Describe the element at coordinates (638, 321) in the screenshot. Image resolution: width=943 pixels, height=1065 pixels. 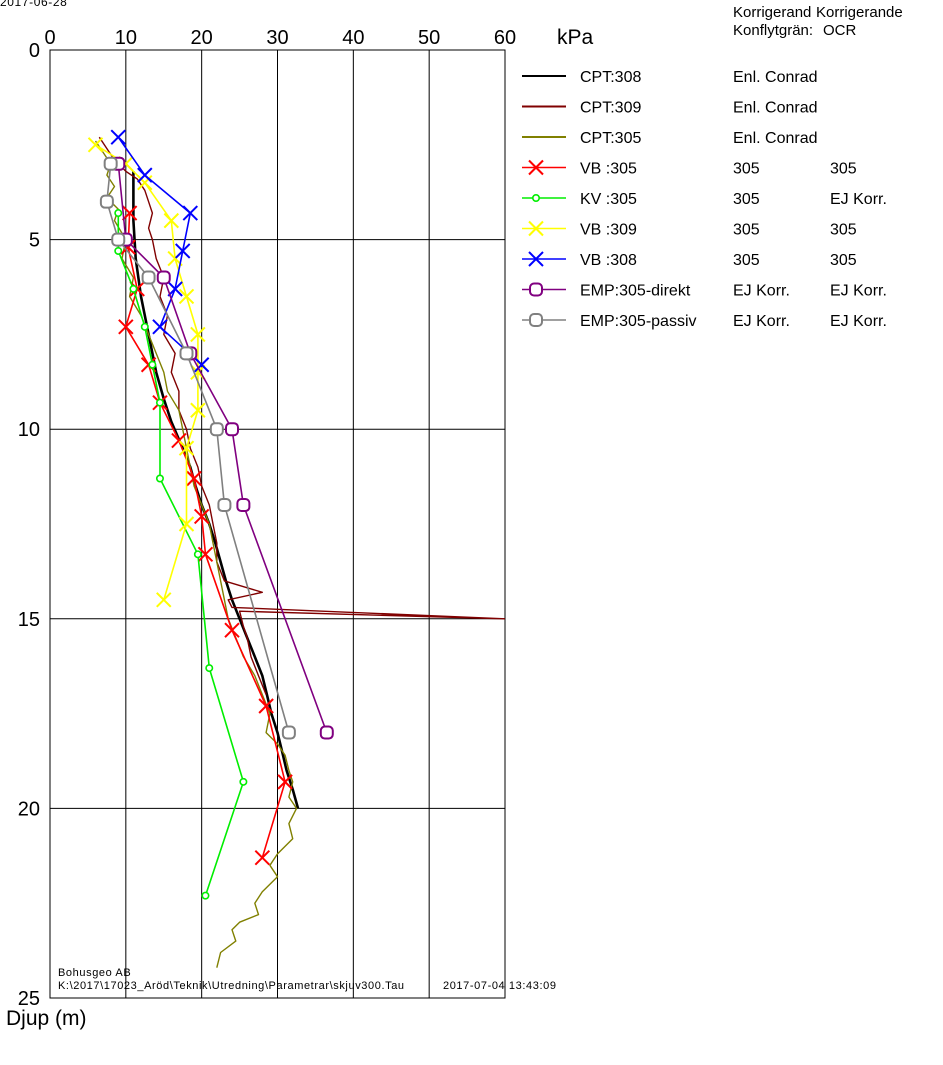
I see `legend-label: EMP:305-passiv` at that location.